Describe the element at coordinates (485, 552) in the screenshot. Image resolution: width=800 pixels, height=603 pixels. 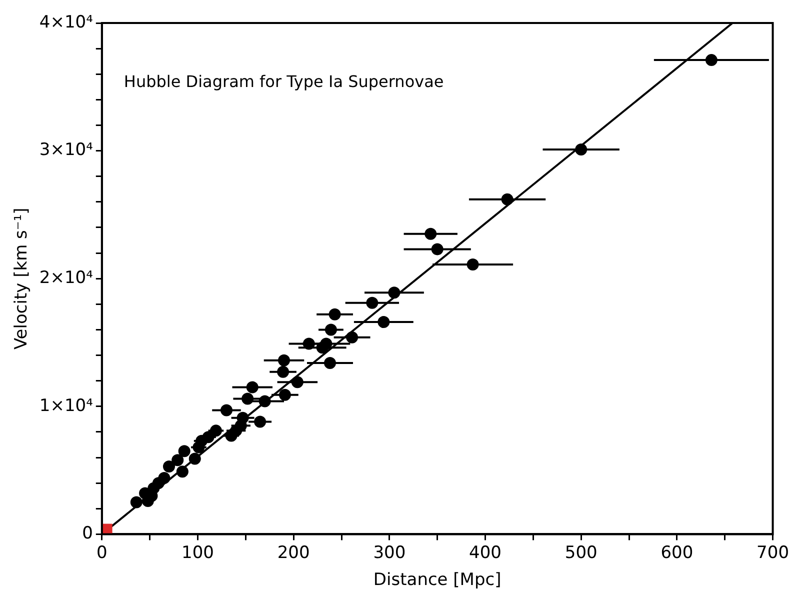
I see `x-tick-label: 400` at that location.